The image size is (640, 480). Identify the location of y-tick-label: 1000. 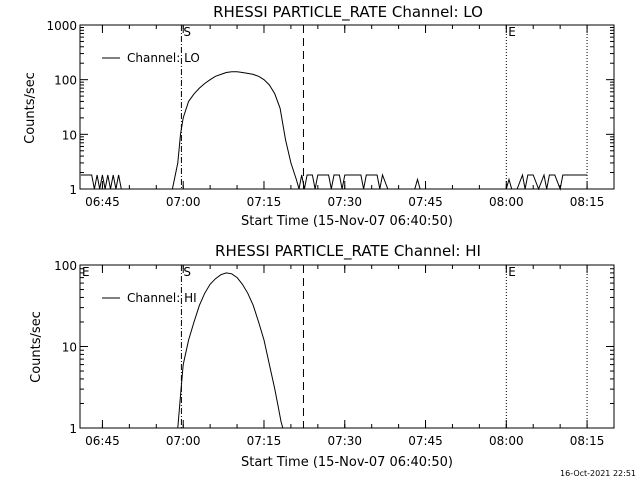
(61, 26).